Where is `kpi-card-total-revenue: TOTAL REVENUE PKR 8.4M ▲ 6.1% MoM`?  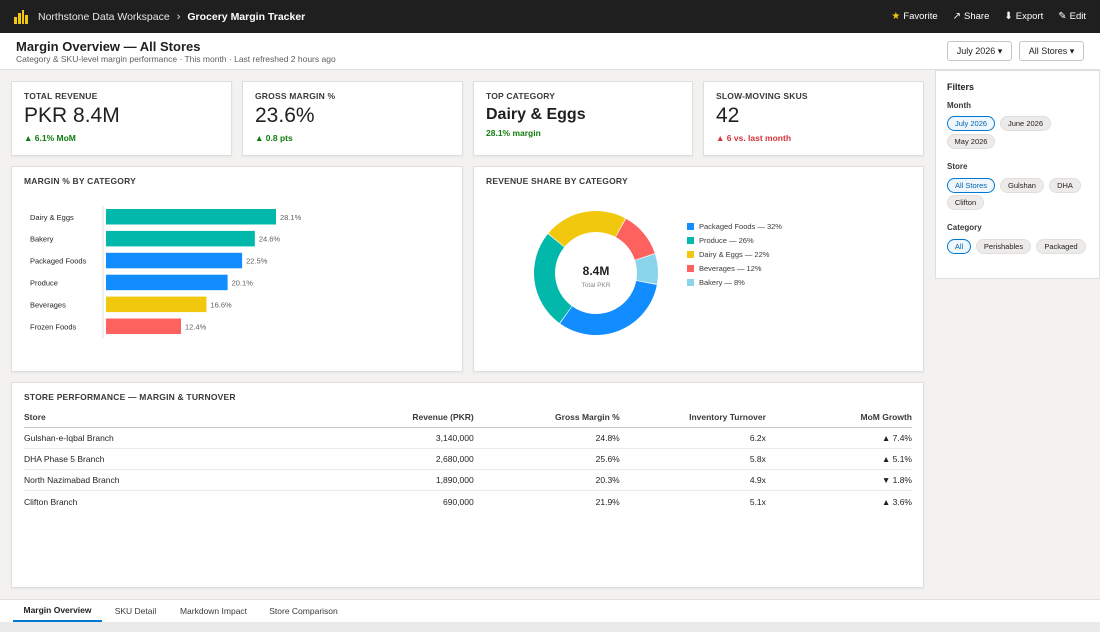 kpi-card-total-revenue: TOTAL REVENUE PKR 8.4M ▲ 6.1% MoM is located at coordinates (121, 118).